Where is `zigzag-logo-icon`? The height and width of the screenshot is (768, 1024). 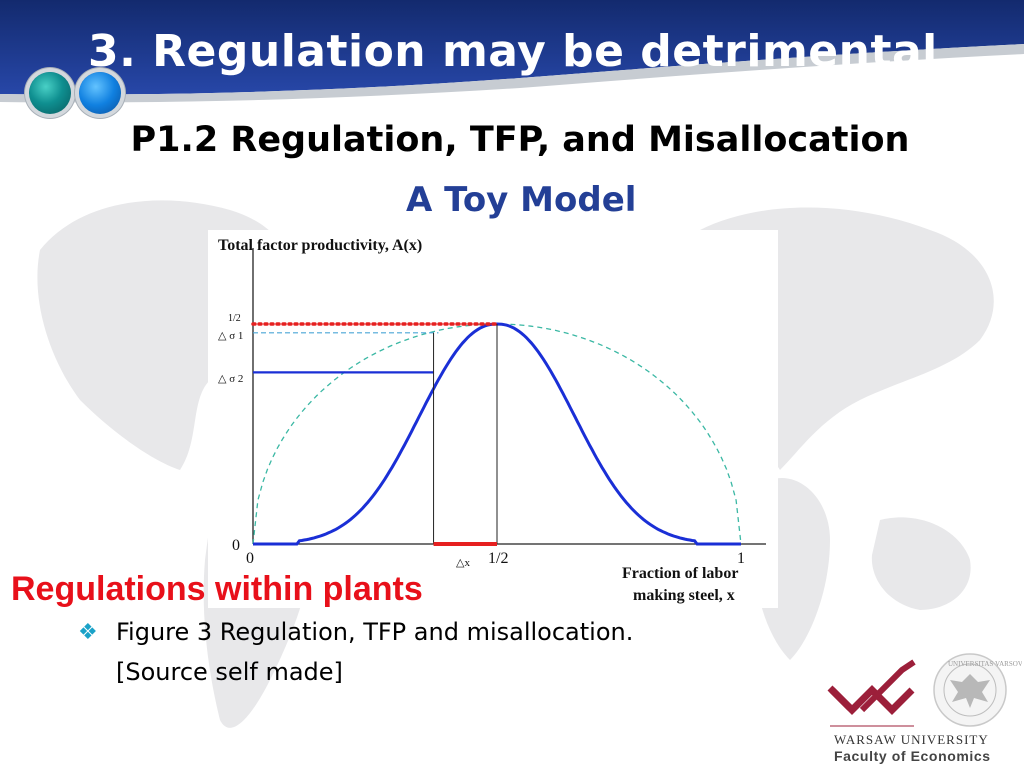
zigzag-logo-icon is located at coordinates (871, 687).